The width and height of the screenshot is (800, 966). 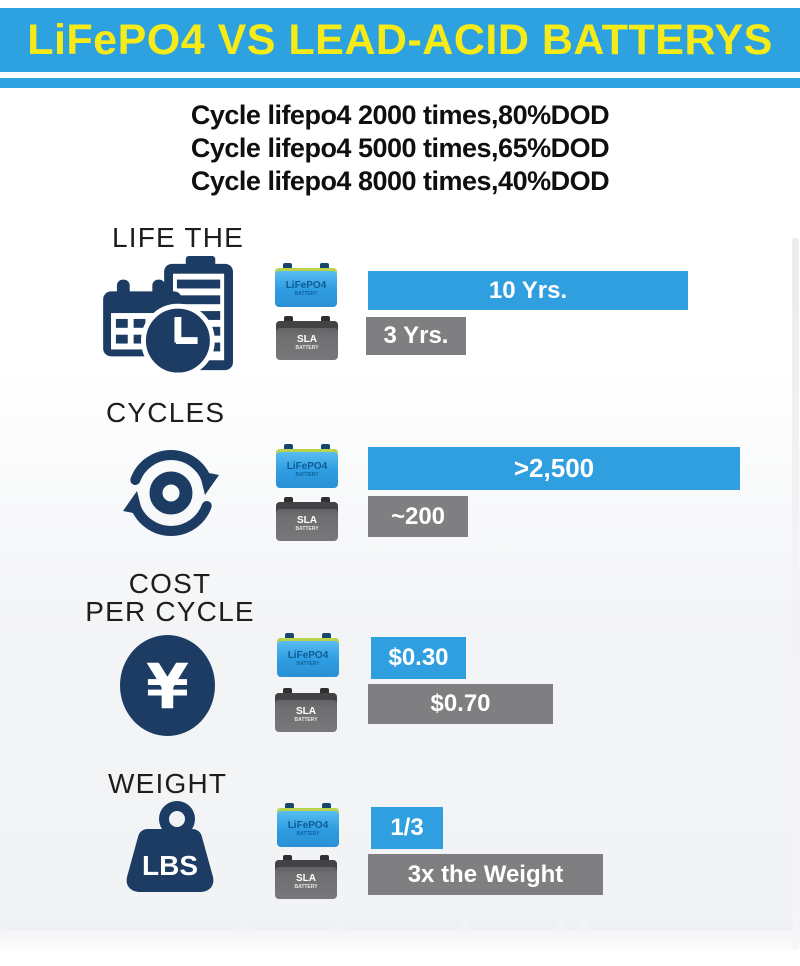 I want to click on bar-value-label: >2,500, so click(x=554, y=468).